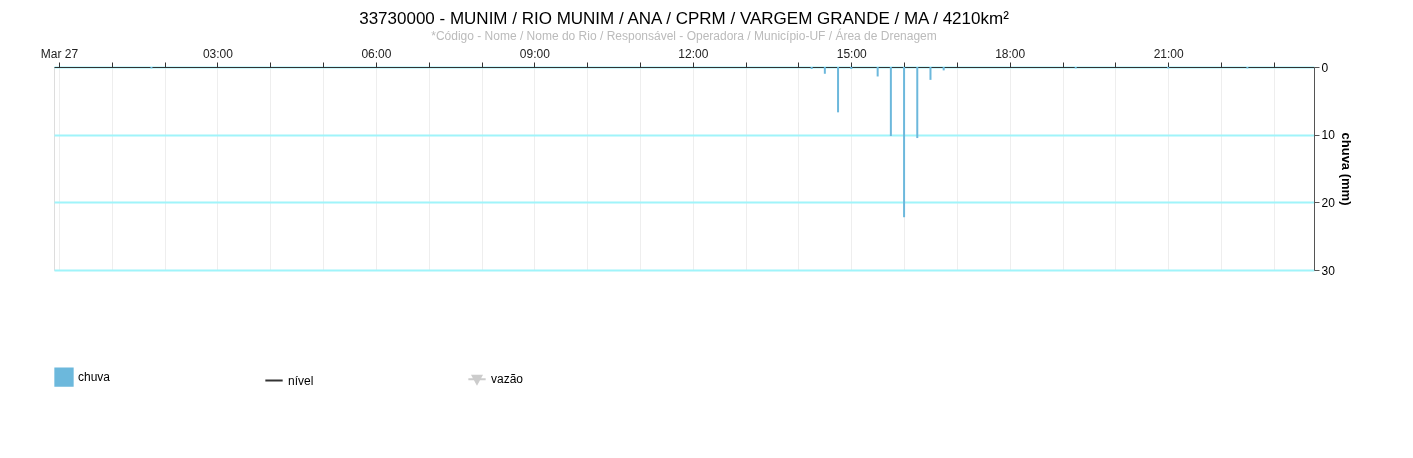 The image size is (1413, 458). Describe the element at coordinates (507, 379) in the screenshot. I see `legend-label: vazão` at that location.